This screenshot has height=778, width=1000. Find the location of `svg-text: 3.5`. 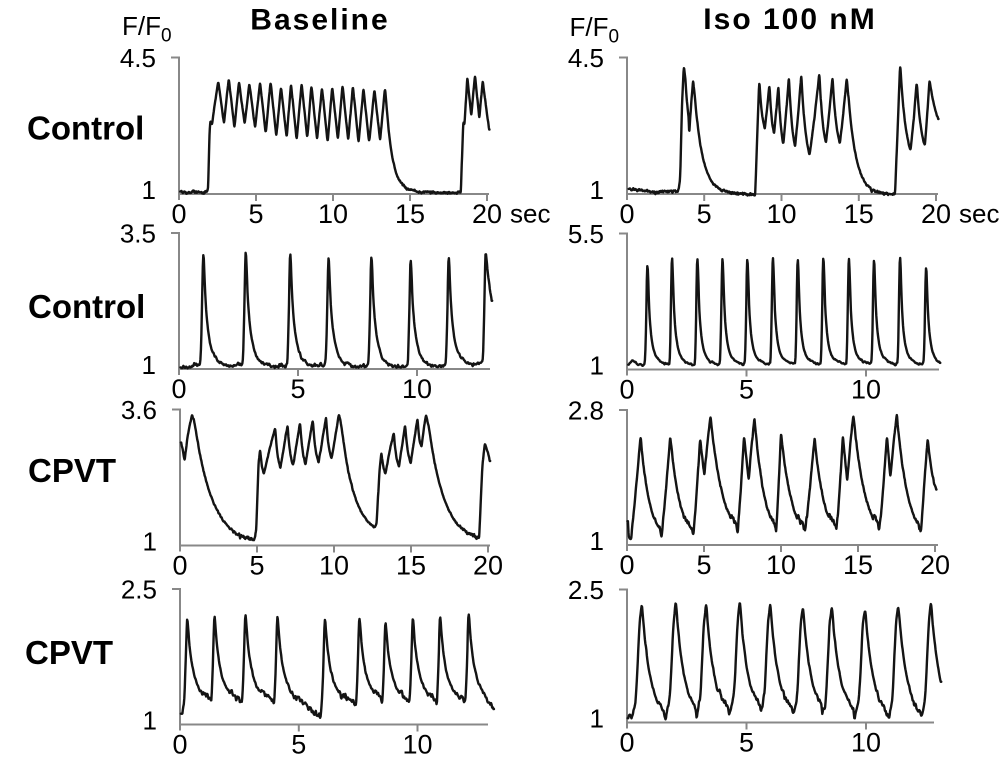

svg-text: 3.5 is located at coordinates (138, 234).